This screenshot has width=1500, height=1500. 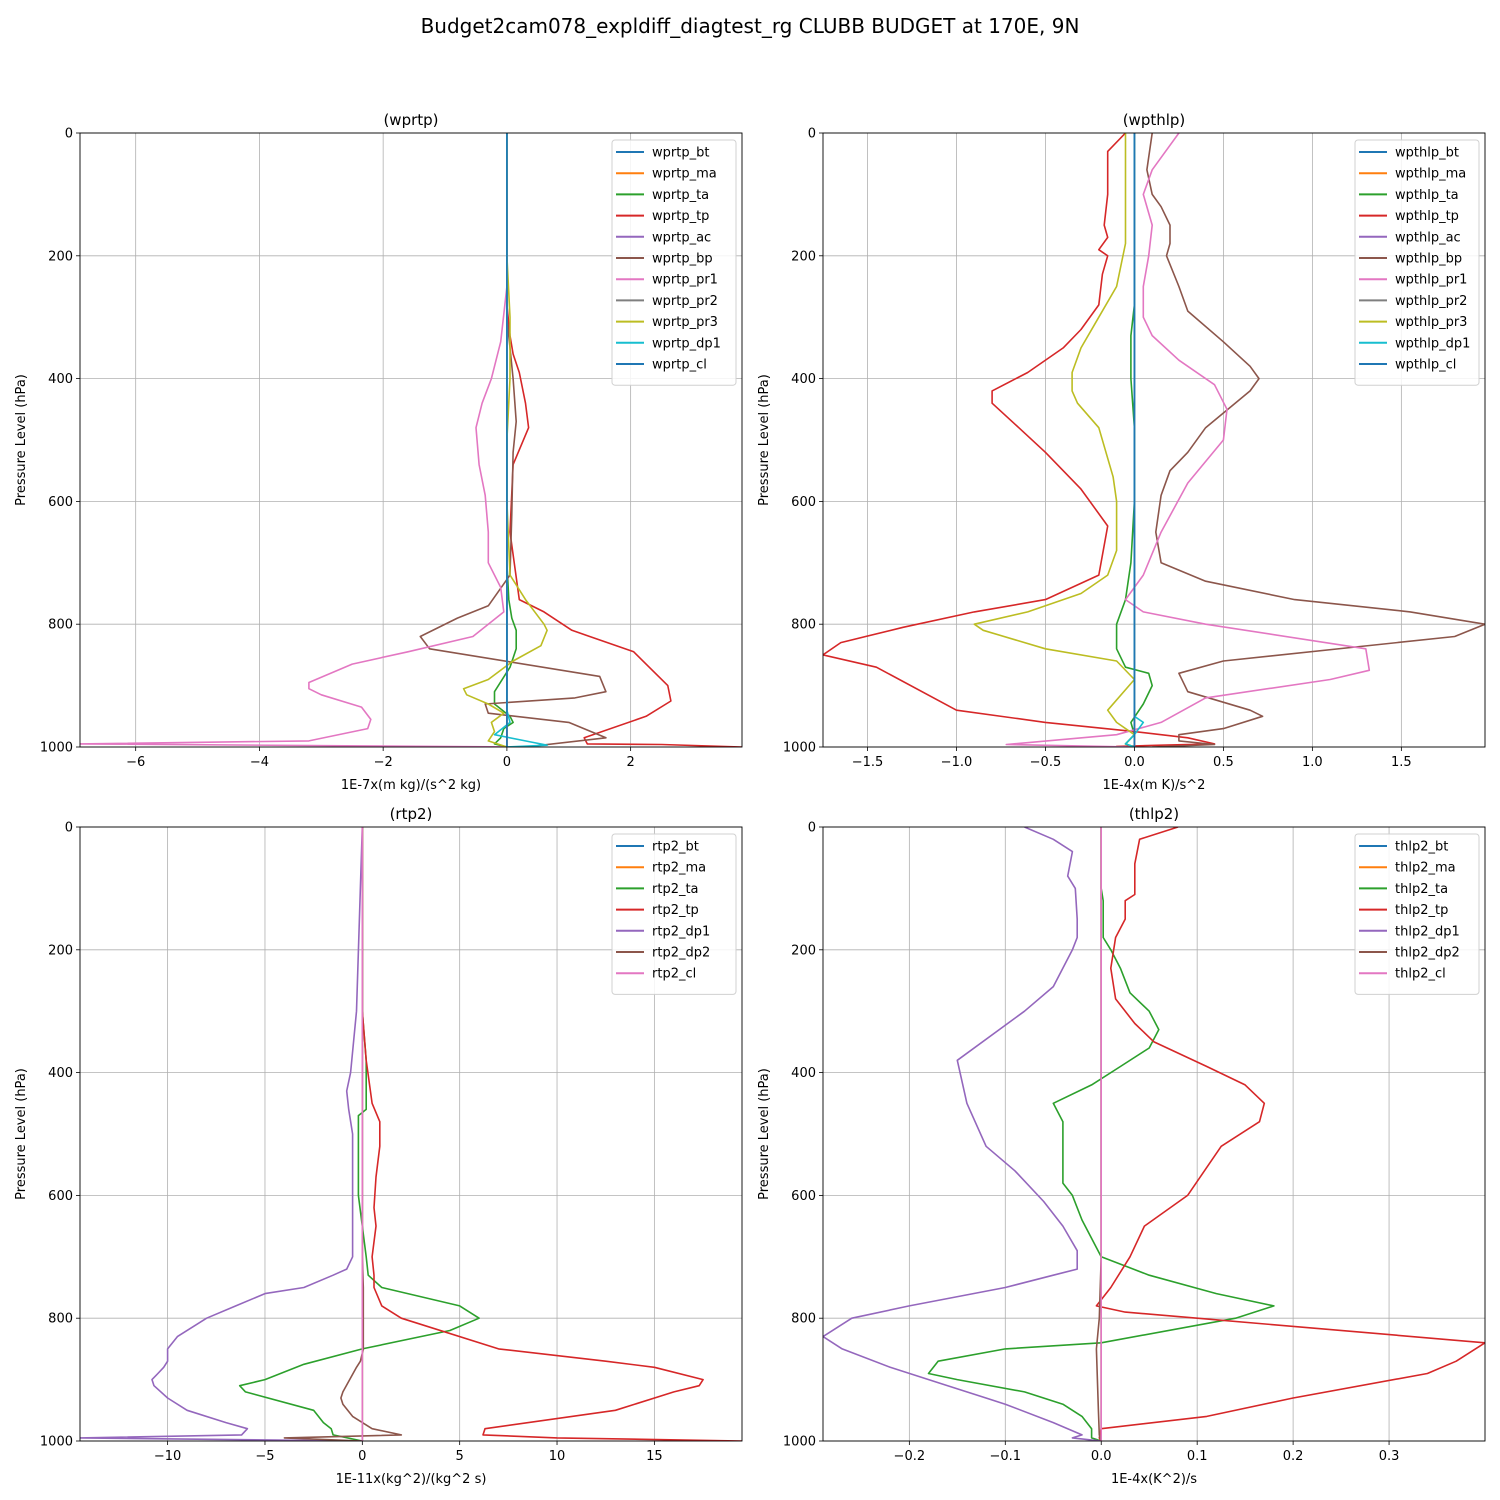 What do you see at coordinates (1427, 931) in the screenshot?
I see `legend-entry: thlp2_dp1` at bounding box center [1427, 931].